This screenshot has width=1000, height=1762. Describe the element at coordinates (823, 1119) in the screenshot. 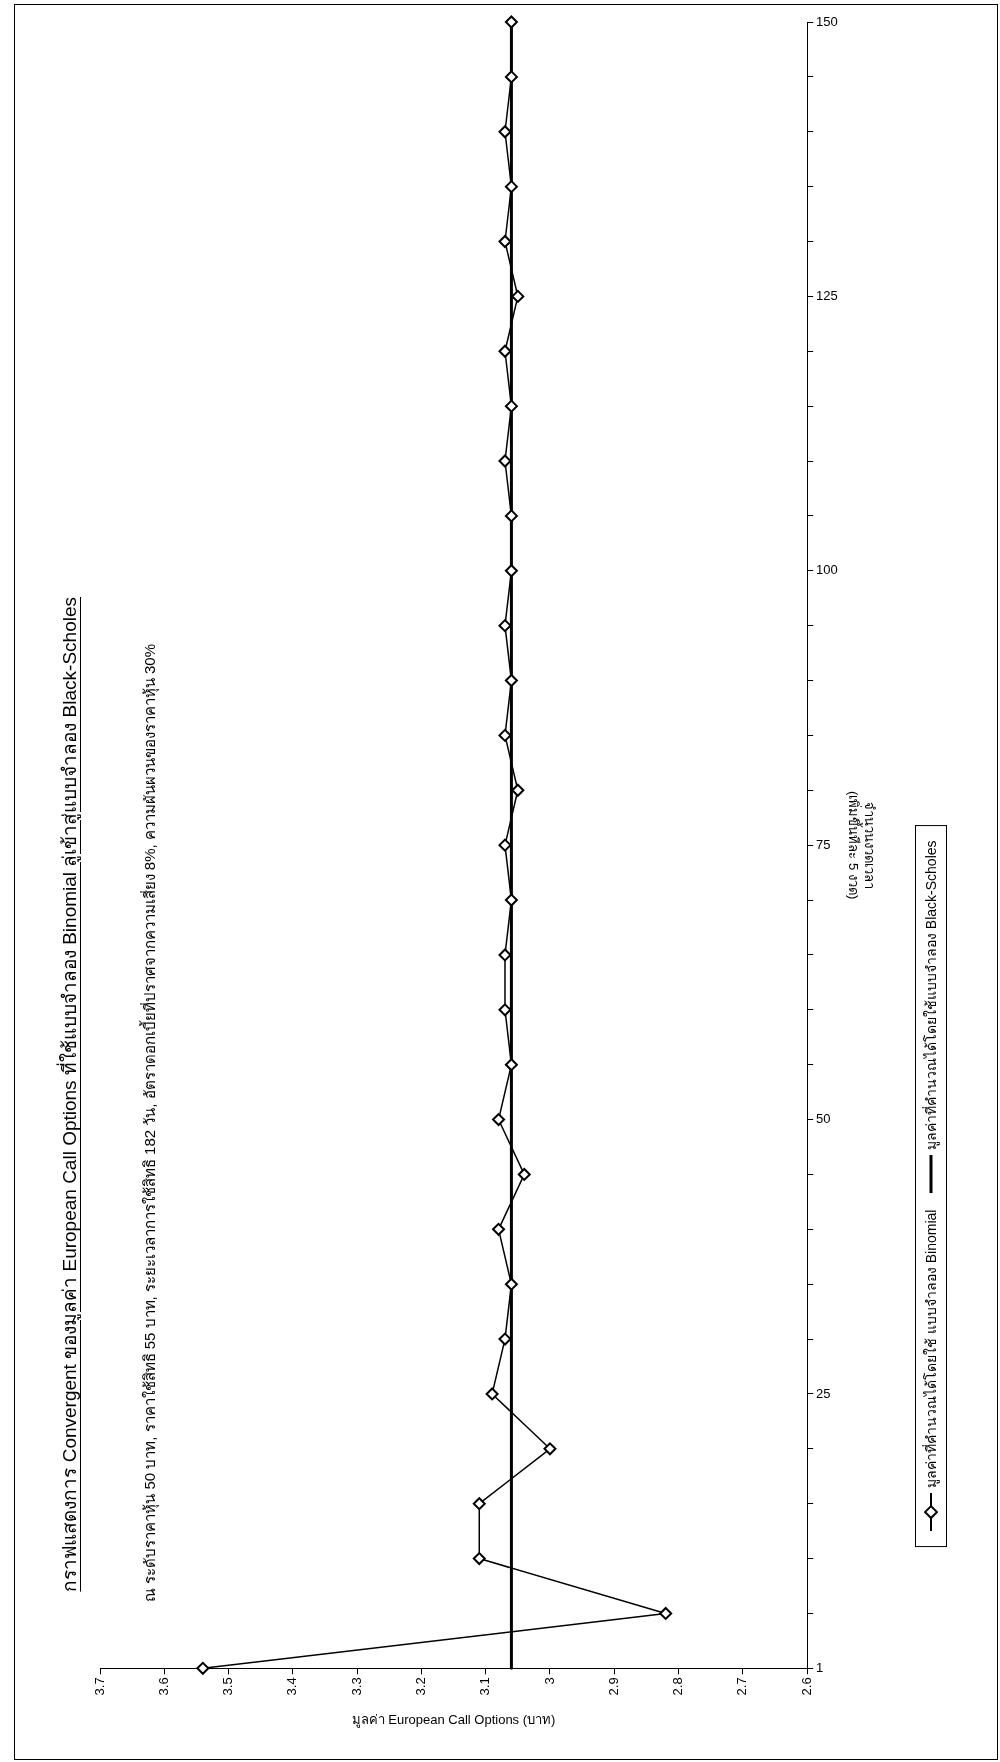

I see `y-tick-label: 50` at that location.